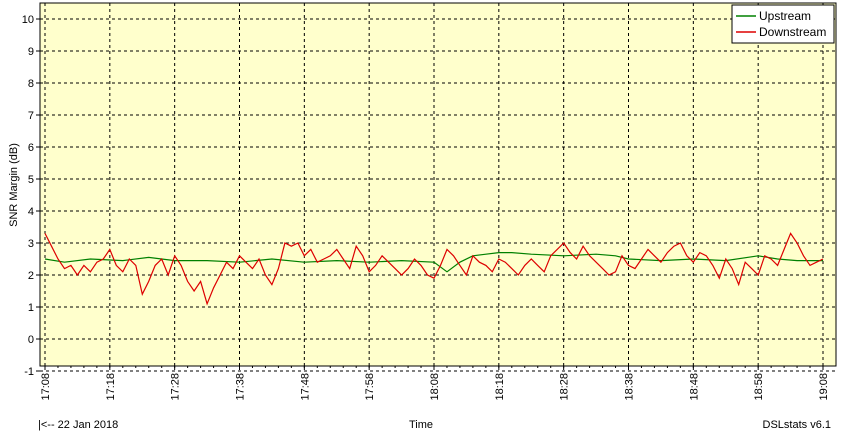 The width and height of the screenshot is (842, 436). I want to click on legend-label-downstream: Downstream, so click(792, 32).